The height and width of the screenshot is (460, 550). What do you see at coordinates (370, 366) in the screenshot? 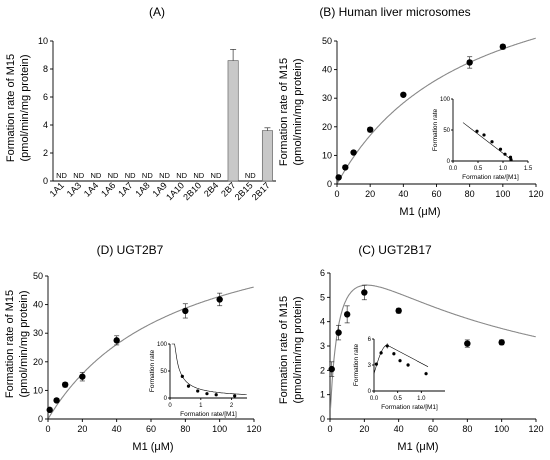
I see `panel-c-inset-ytick-label: 3` at bounding box center [370, 366].